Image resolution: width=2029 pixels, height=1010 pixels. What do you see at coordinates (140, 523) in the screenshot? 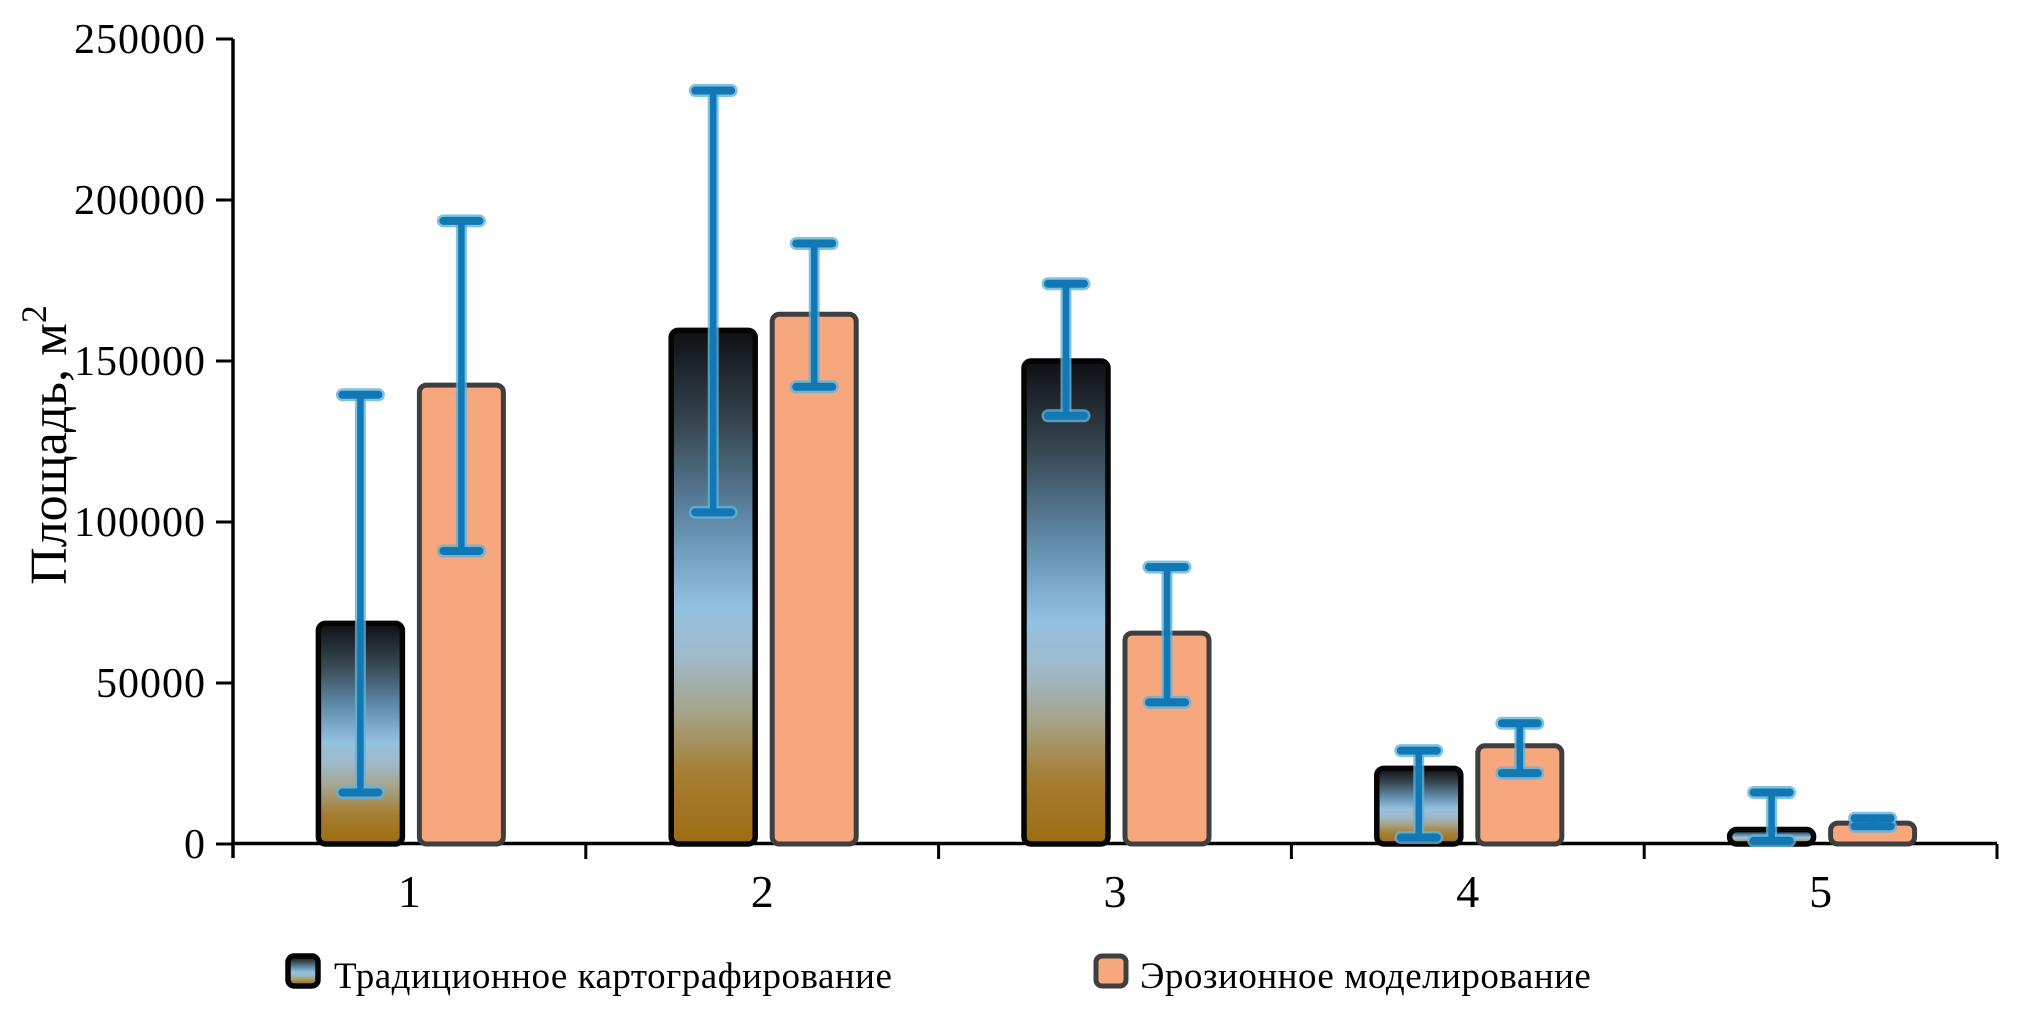
I see `y-tick-label: 100000` at bounding box center [140, 523].